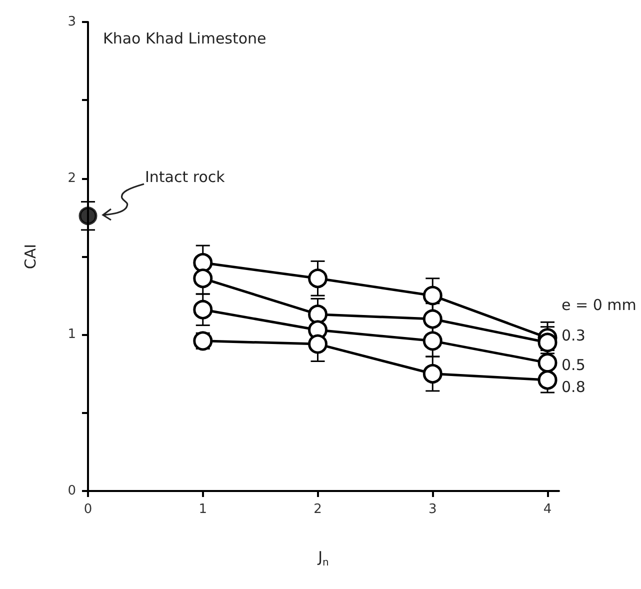 The image size is (641, 589). Describe the element at coordinates (72, 491) in the screenshot. I see `y-tick-label: 0` at that location.